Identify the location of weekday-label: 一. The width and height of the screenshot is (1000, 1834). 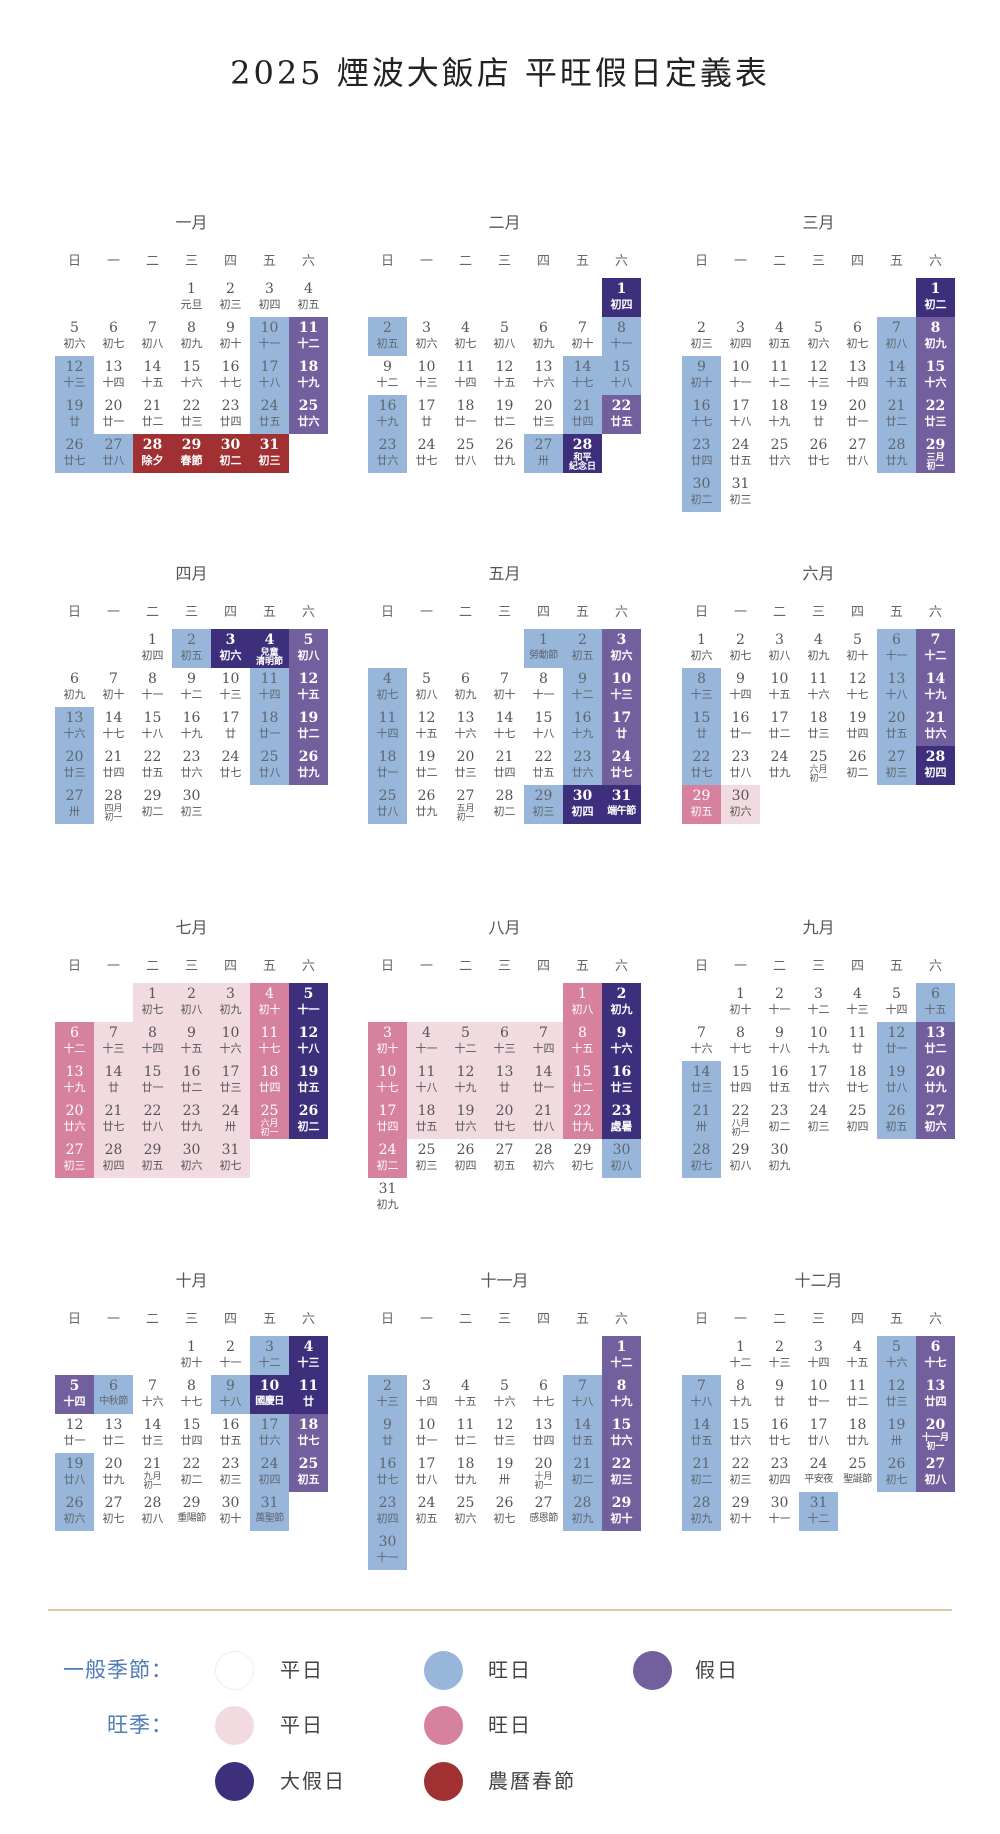
(113, 612).